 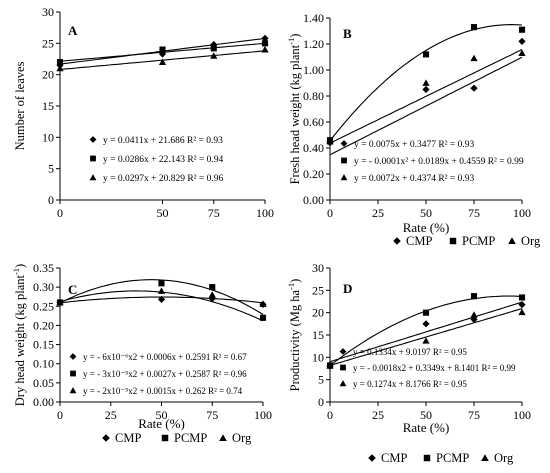 I want to click on y-axis-label-unit-exponent: -1, so click(x=291, y=41).